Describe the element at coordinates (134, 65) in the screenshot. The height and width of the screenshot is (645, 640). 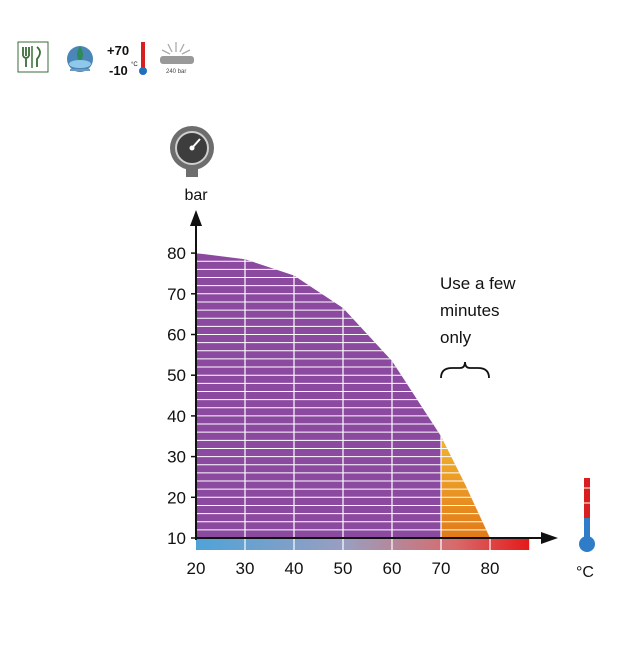
I see `temp-unit-label: °C` at that location.